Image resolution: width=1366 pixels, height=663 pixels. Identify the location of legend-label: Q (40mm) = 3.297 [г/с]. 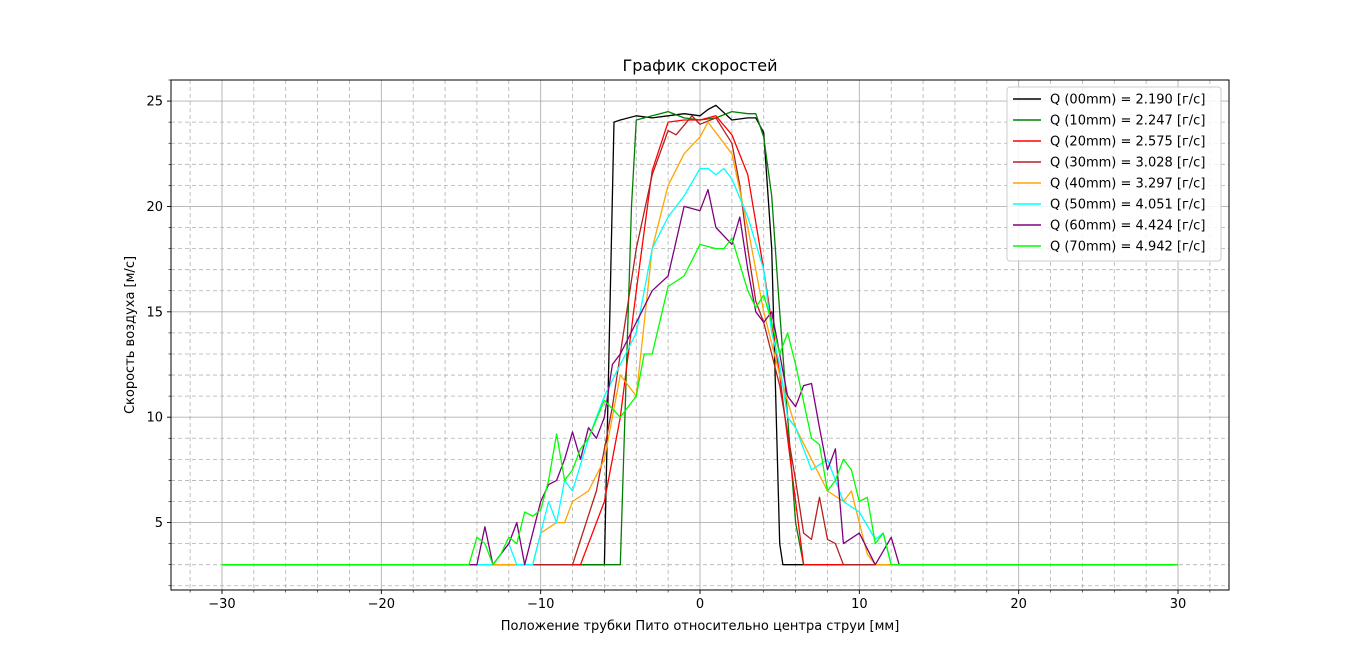
(1127, 184).